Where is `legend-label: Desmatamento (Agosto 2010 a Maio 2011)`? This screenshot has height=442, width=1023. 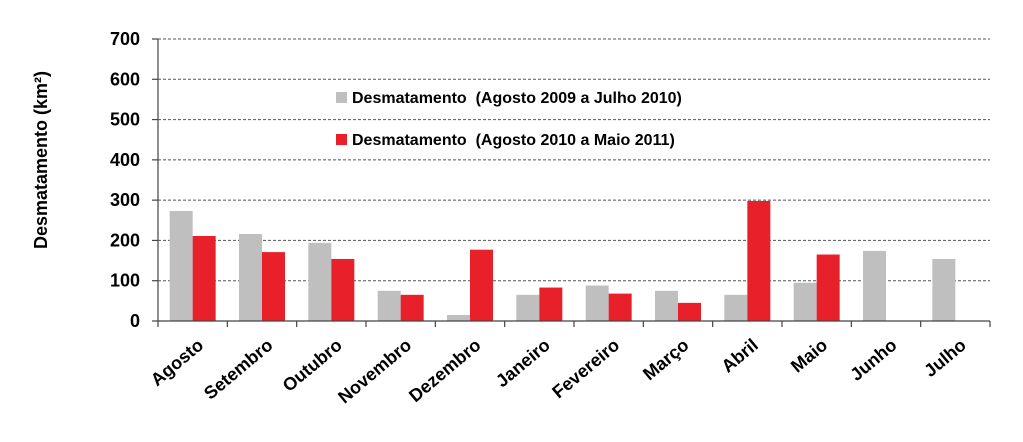 legend-label: Desmatamento (Agosto 2010 a Maio 2011) is located at coordinates (513, 140).